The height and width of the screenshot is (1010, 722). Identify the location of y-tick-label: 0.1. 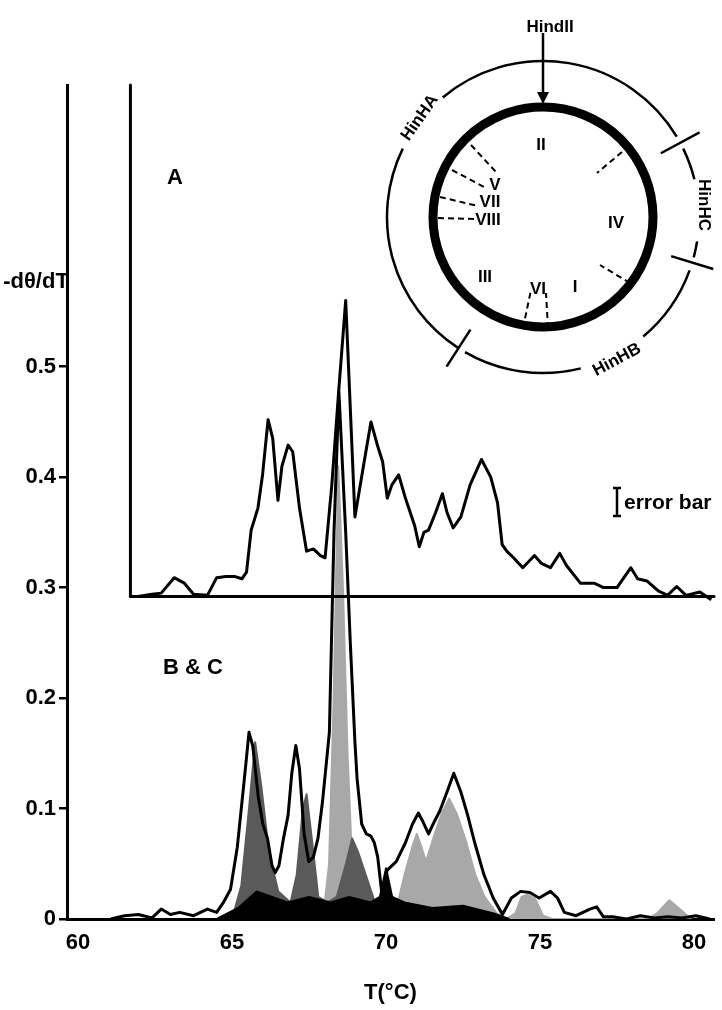
(40, 807).